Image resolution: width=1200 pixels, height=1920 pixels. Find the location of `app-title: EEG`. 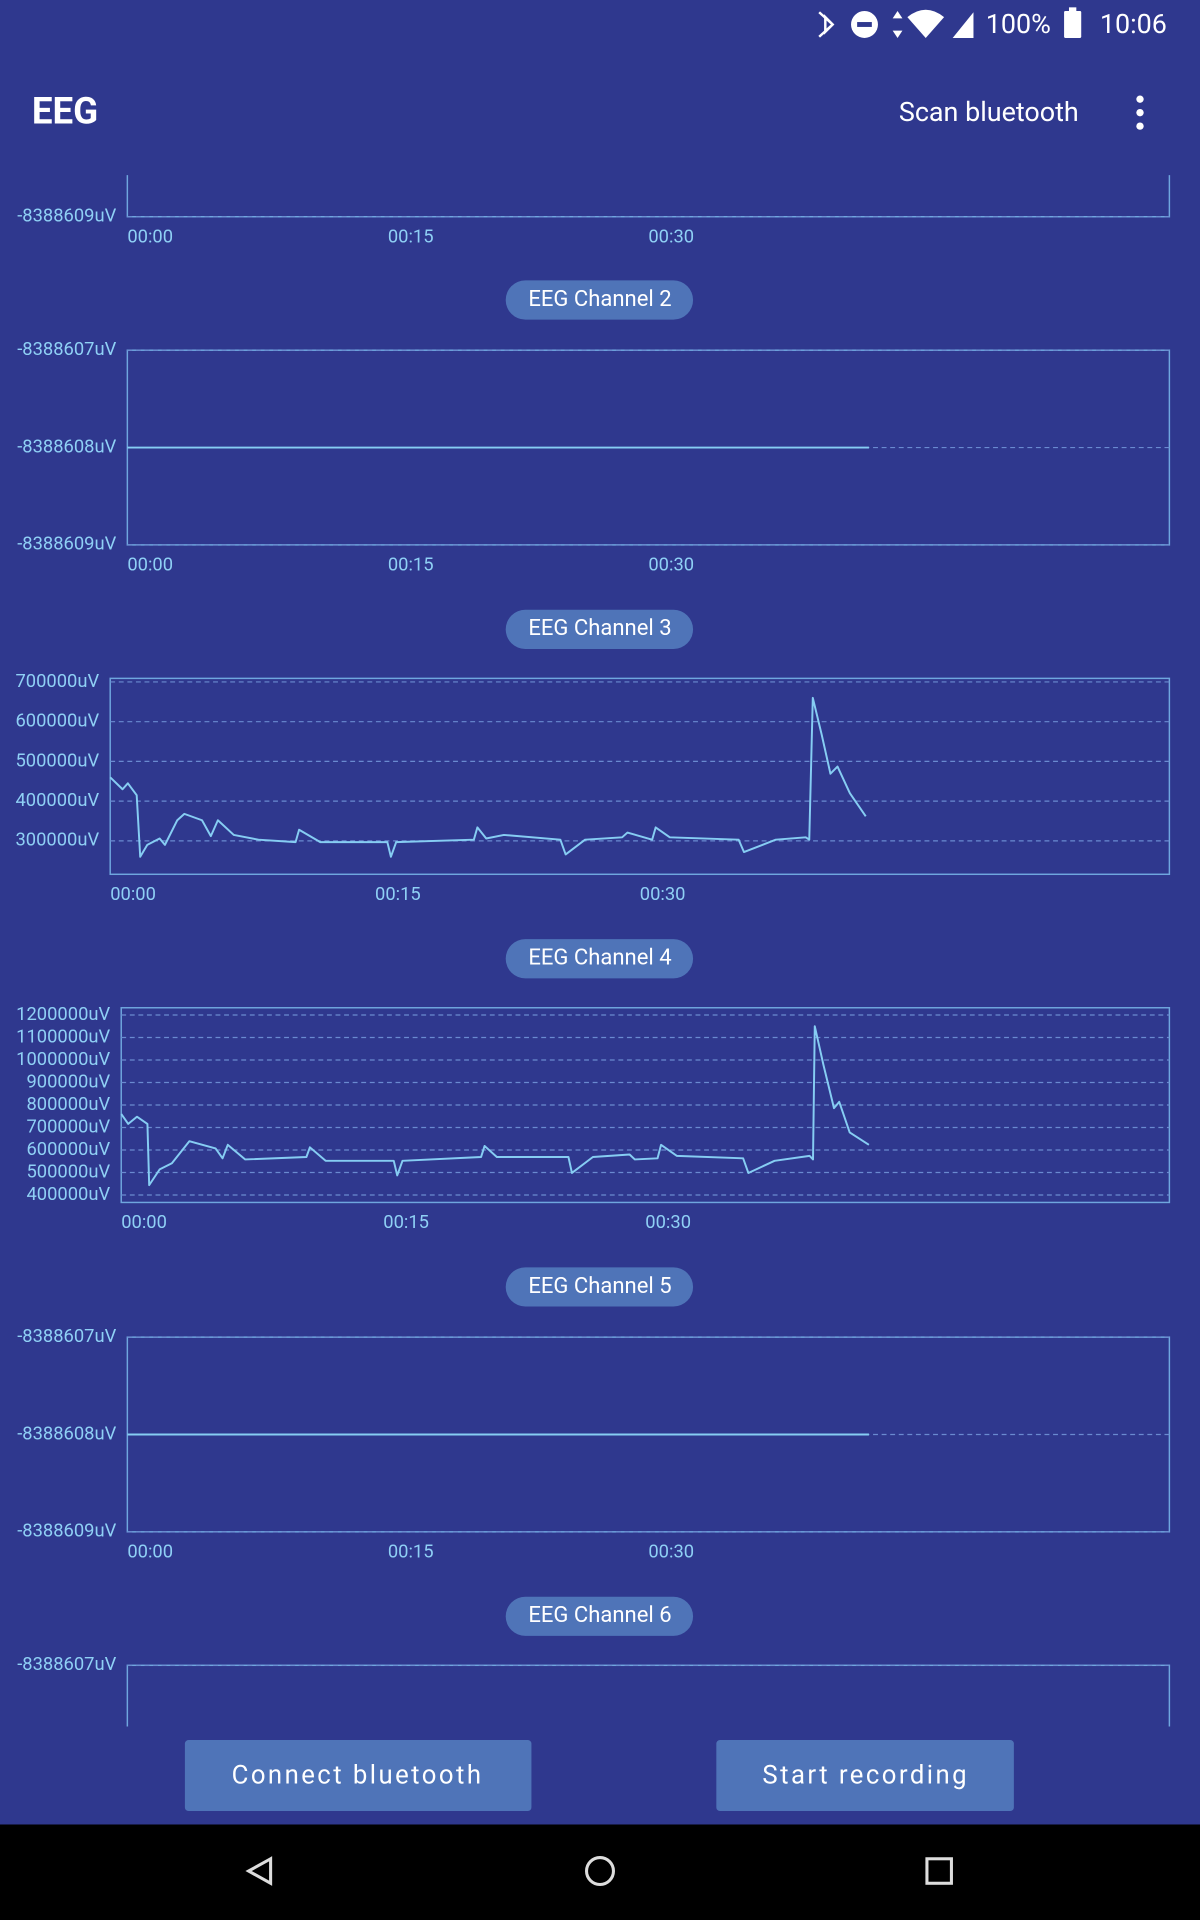

app-title: EEG is located at coordinates (65, 111).